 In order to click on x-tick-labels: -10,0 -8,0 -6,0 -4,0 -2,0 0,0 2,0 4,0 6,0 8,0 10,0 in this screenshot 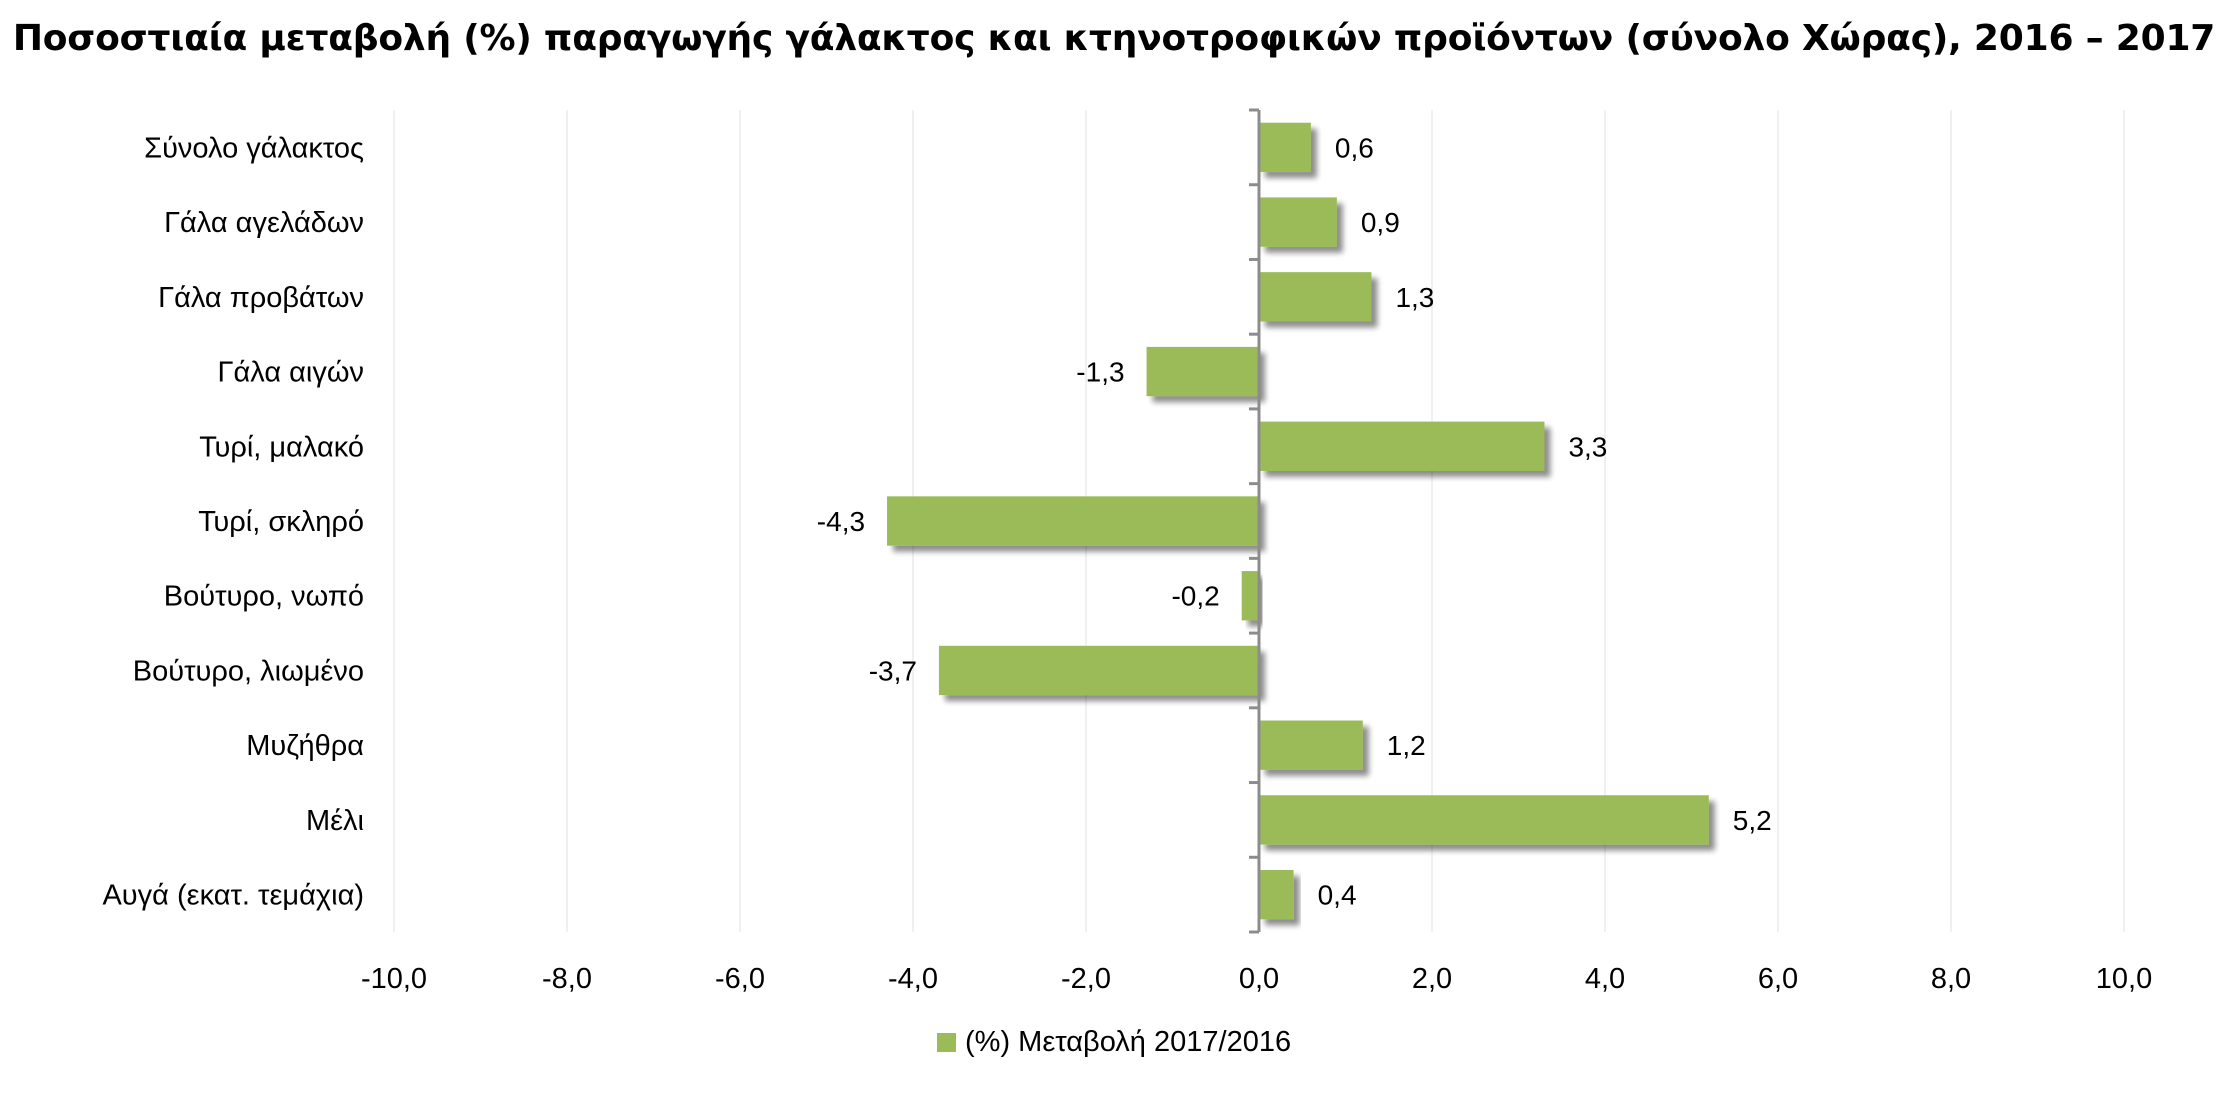, I will do `click(1256, 979)`.